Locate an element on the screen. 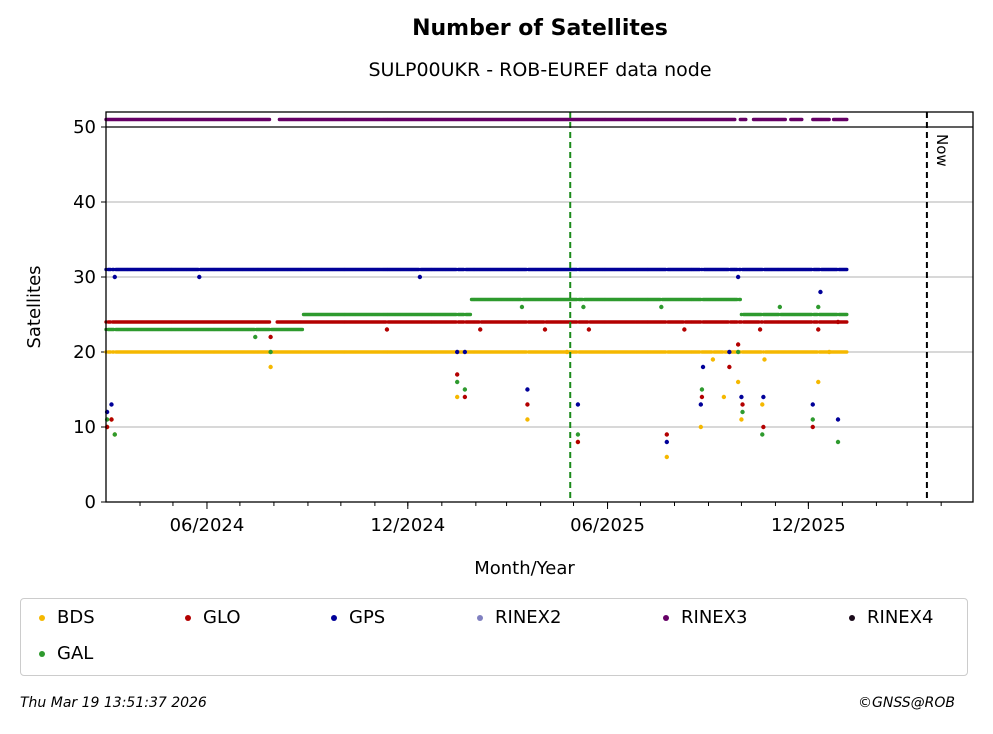 This screenshot has width=993, height=734. now-marker-label: Now is located at coordinates (942, 150).